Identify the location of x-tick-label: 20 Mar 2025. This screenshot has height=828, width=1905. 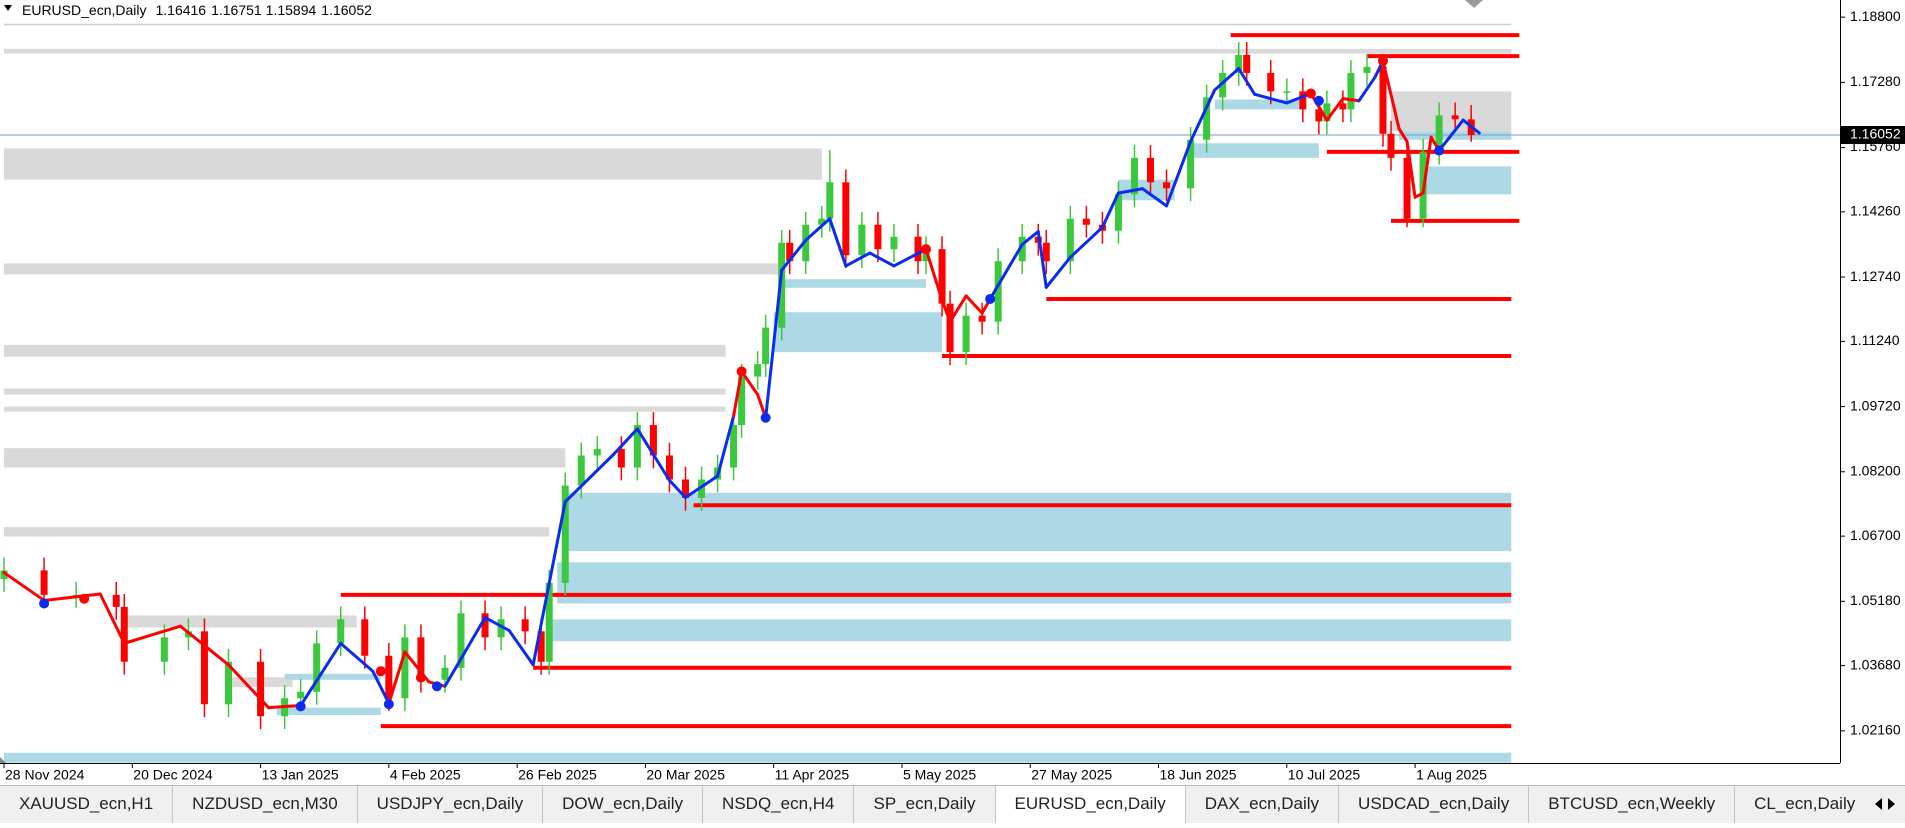
(685, 775).